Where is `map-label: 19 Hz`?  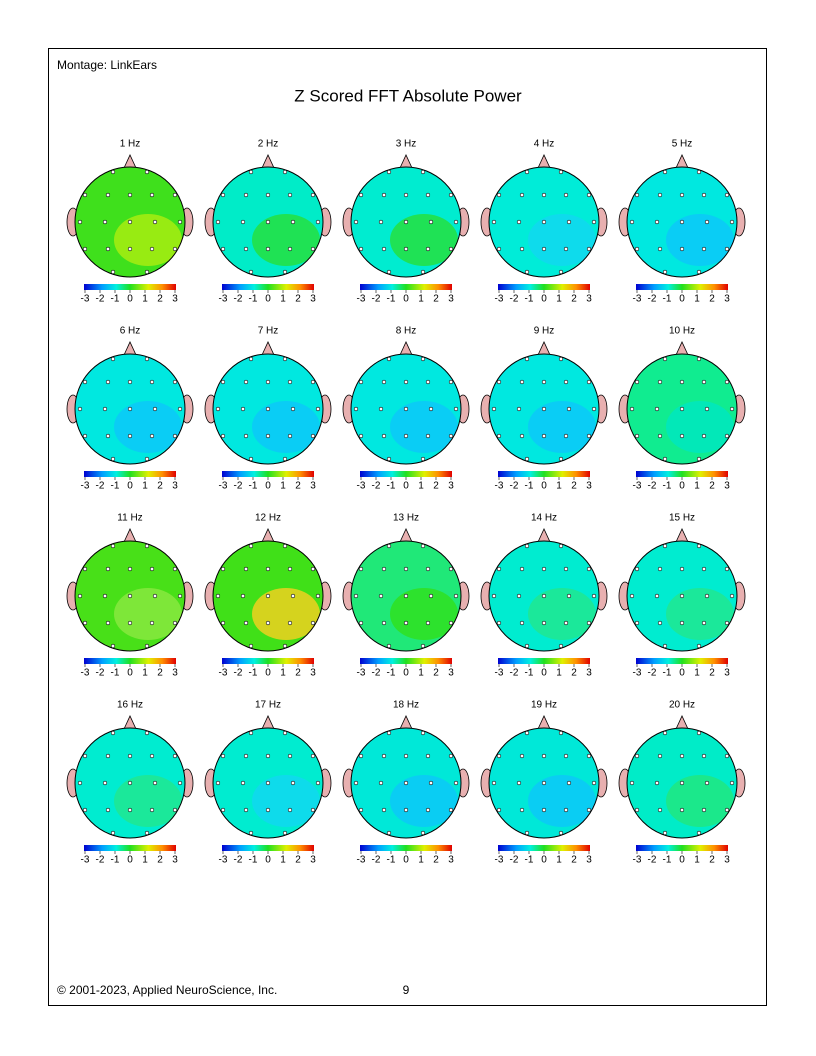 map-label: 19 Hz is located at coordinates (544, 705).